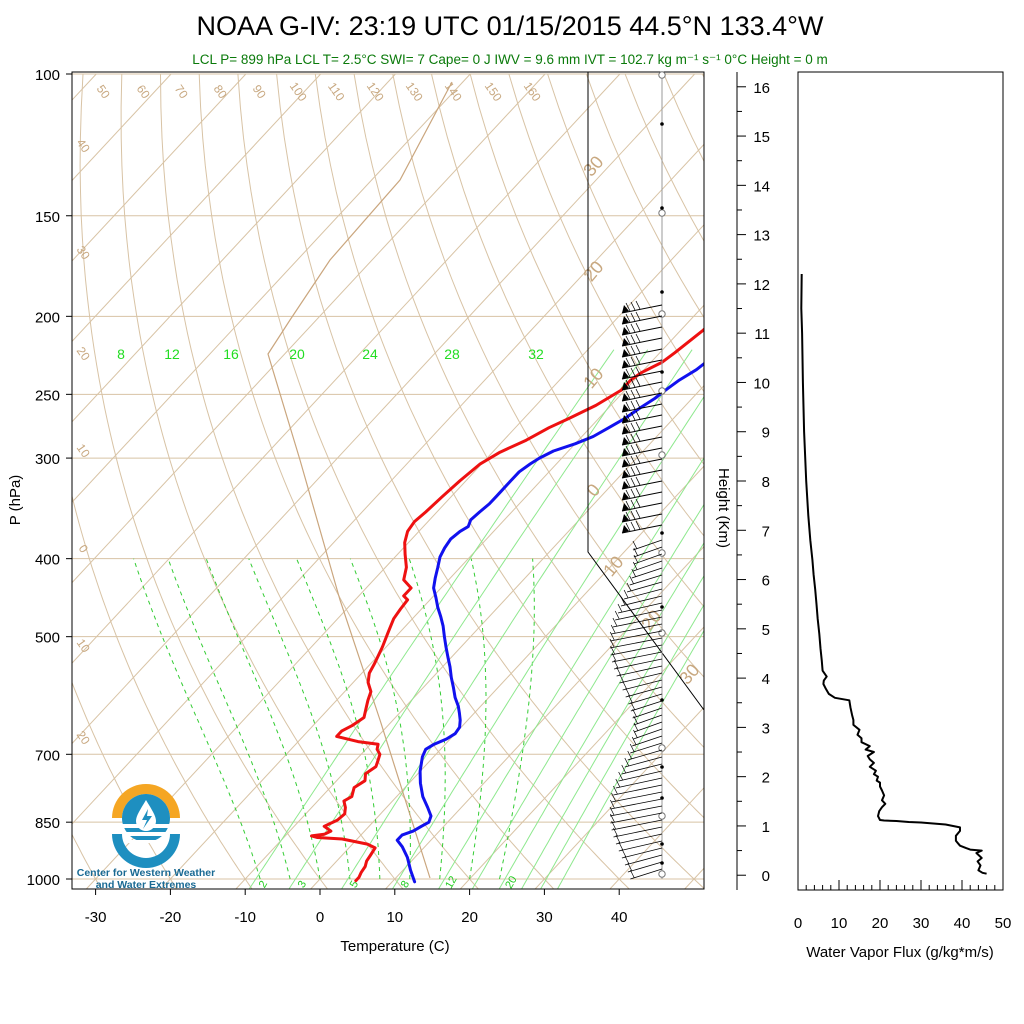  Describe the element at coordinates (493, 91) in the screenshot. I see `dry-adiabat-label: 150` at that location.